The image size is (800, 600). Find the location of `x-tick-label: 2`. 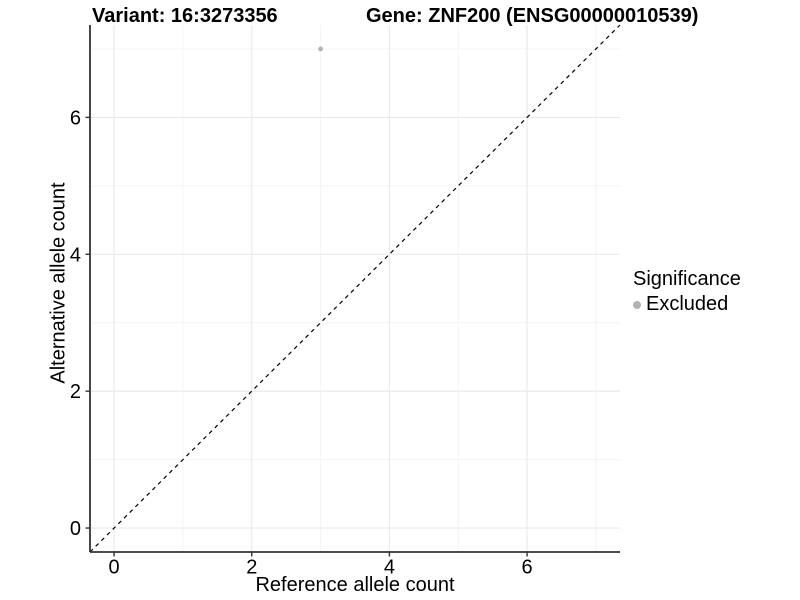

x-tick-label: 2 is located at coordinates (251, 568).